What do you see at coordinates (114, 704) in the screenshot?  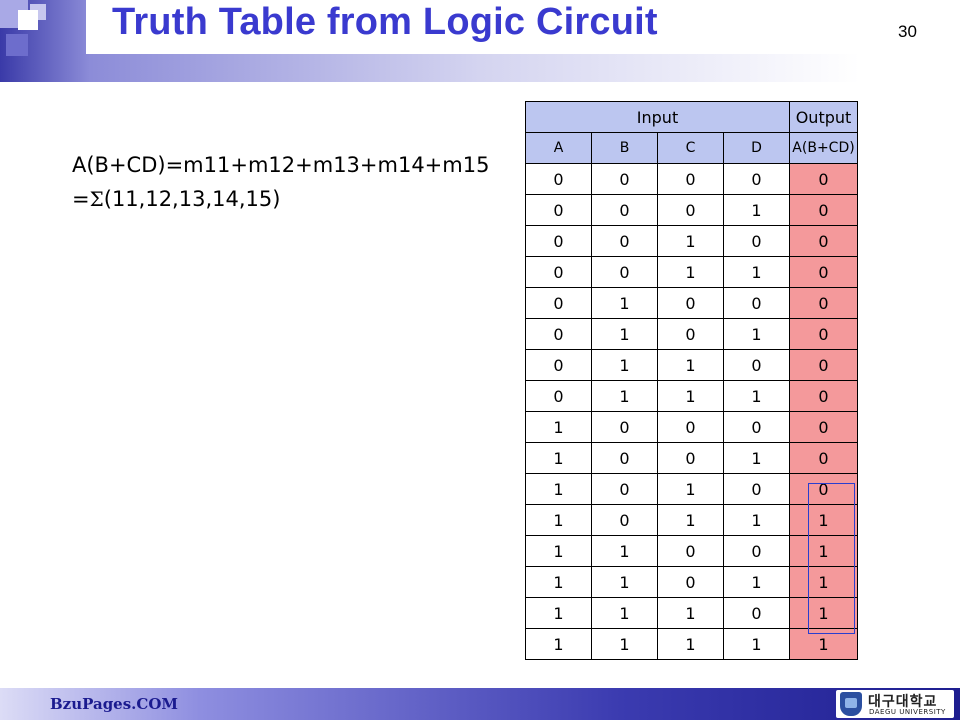 I see `footer-site-name: BzuPages.COM` at bounding box center [114, 704].